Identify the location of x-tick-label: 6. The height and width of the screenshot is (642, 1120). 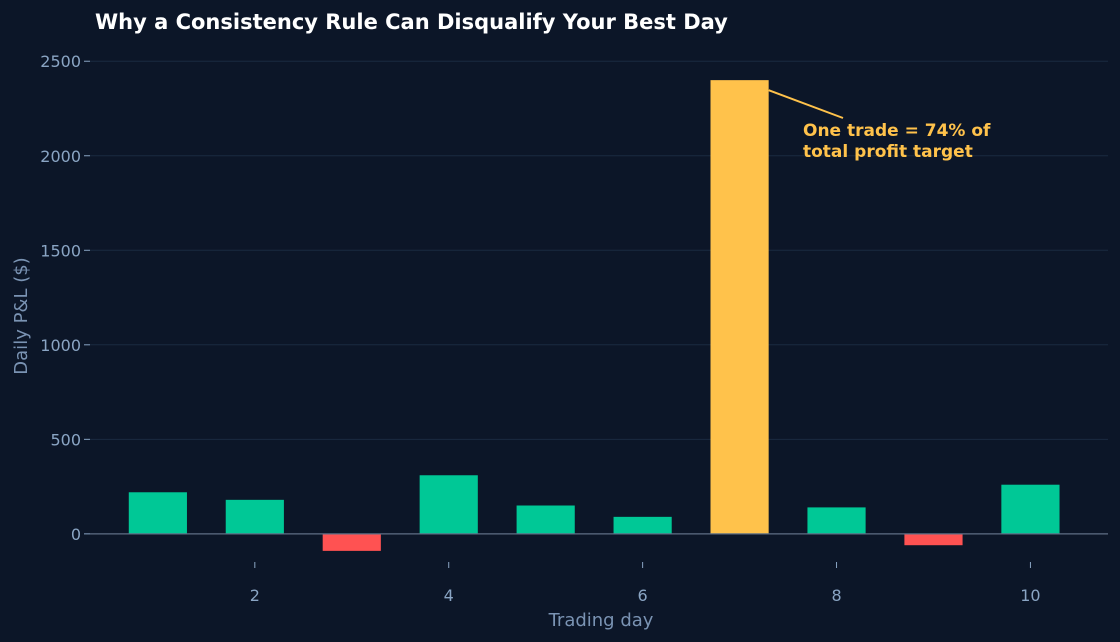
(643, 595).